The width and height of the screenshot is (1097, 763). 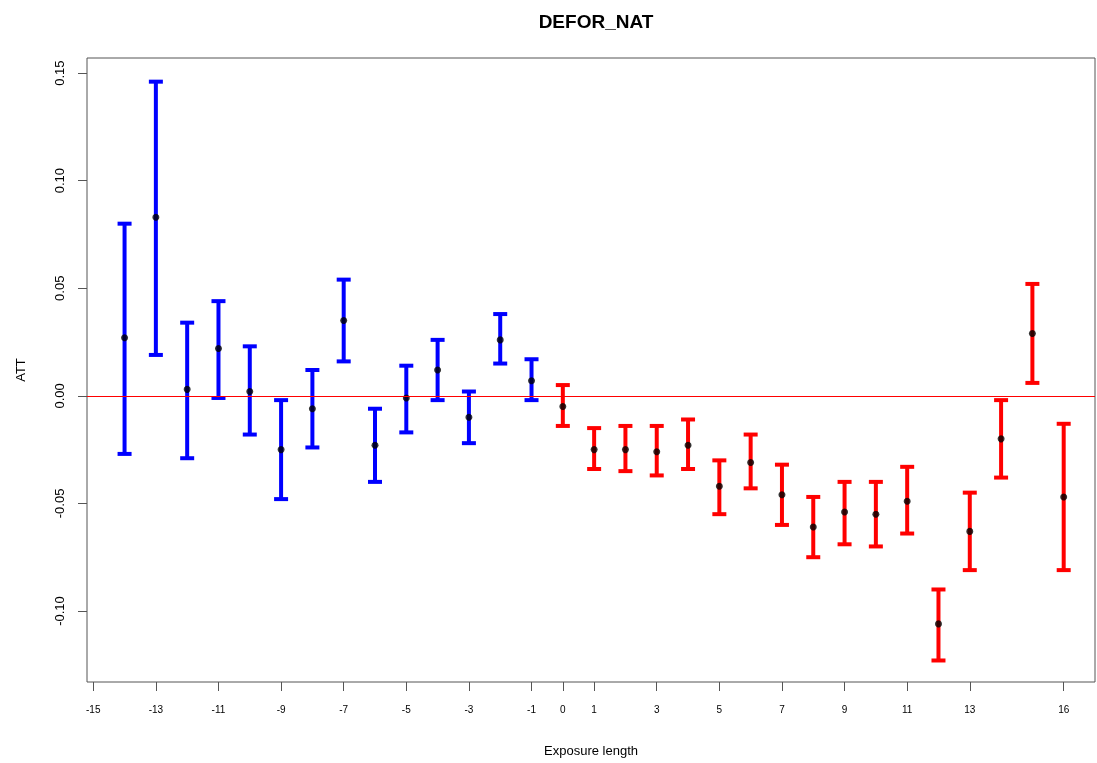 What do you see at coordinates (563, 709) in the screenshot?
I see `x-tick-label: 0` at bounding box center [563, 709].